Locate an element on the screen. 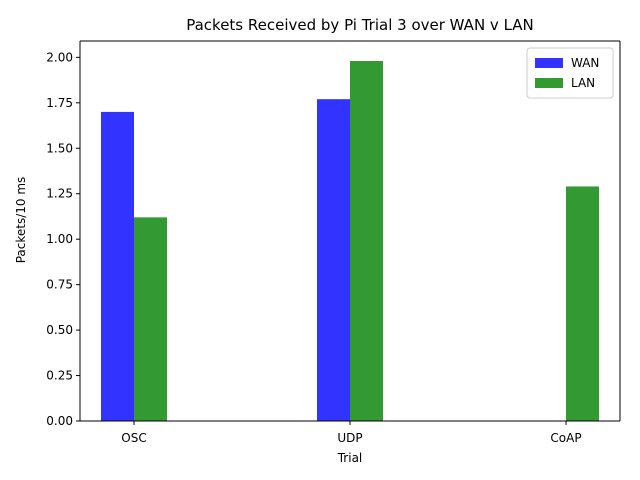 The image size is (640, 480). x-axis-label: Trial is located at coordinates (350, 458).